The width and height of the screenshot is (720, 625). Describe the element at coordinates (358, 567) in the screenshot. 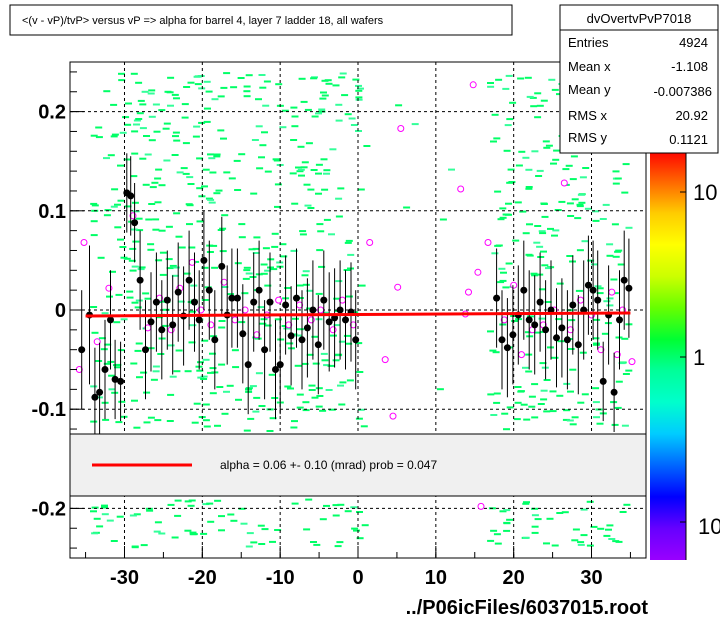

I see `x-axis-ticks: -30 -20 -10 0 10 20 30` at that location.